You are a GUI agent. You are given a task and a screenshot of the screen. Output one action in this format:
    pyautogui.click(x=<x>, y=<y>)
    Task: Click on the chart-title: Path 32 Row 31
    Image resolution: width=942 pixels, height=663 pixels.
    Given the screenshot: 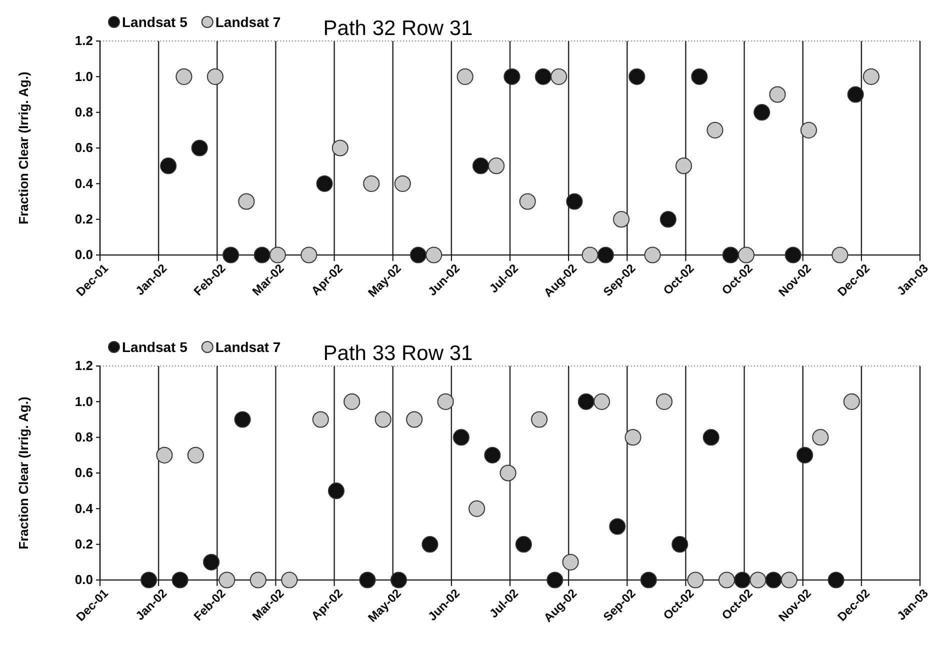 What is the action you would take?
    pyautogui.click(x=398, y=28)
    